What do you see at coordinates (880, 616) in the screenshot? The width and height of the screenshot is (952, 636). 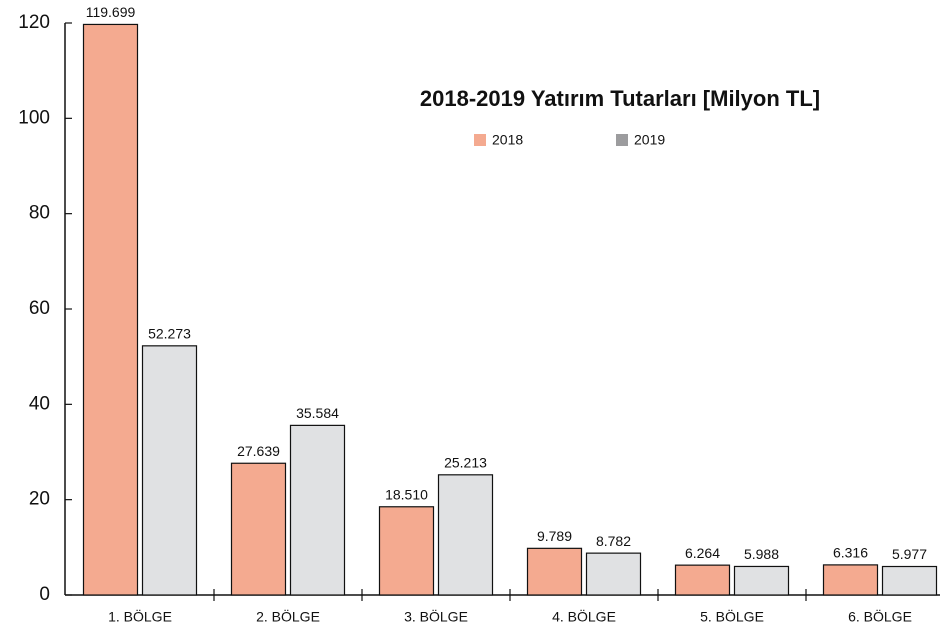 I see `x-tick-label: 6. BÖLGE` at bounding box center [880, 616].